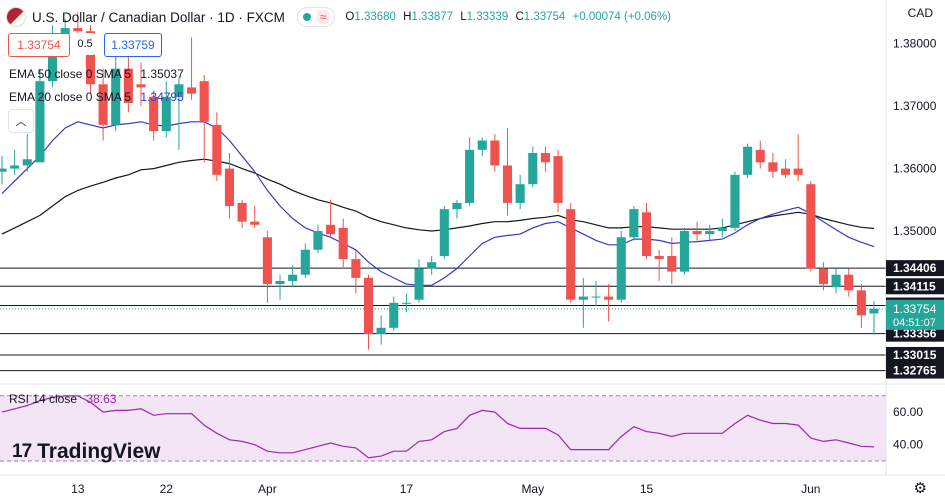  What do you see at coordinates (544, 17) in the screenshot?
I see `close-value: 1.33754` at bounding box center [544, 17].